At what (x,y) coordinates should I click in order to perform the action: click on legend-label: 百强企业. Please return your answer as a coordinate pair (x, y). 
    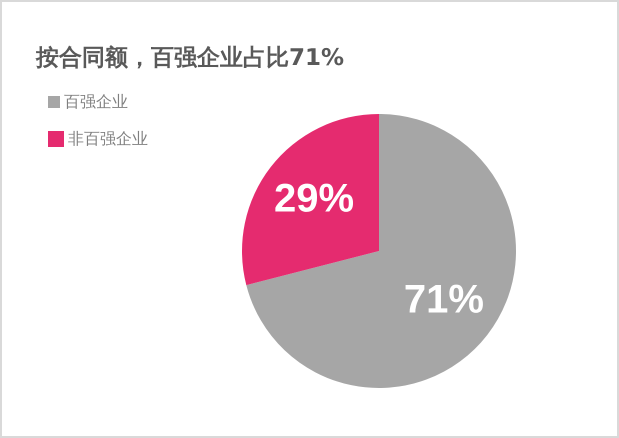
    Looking at the image, I should click on (96, 102).